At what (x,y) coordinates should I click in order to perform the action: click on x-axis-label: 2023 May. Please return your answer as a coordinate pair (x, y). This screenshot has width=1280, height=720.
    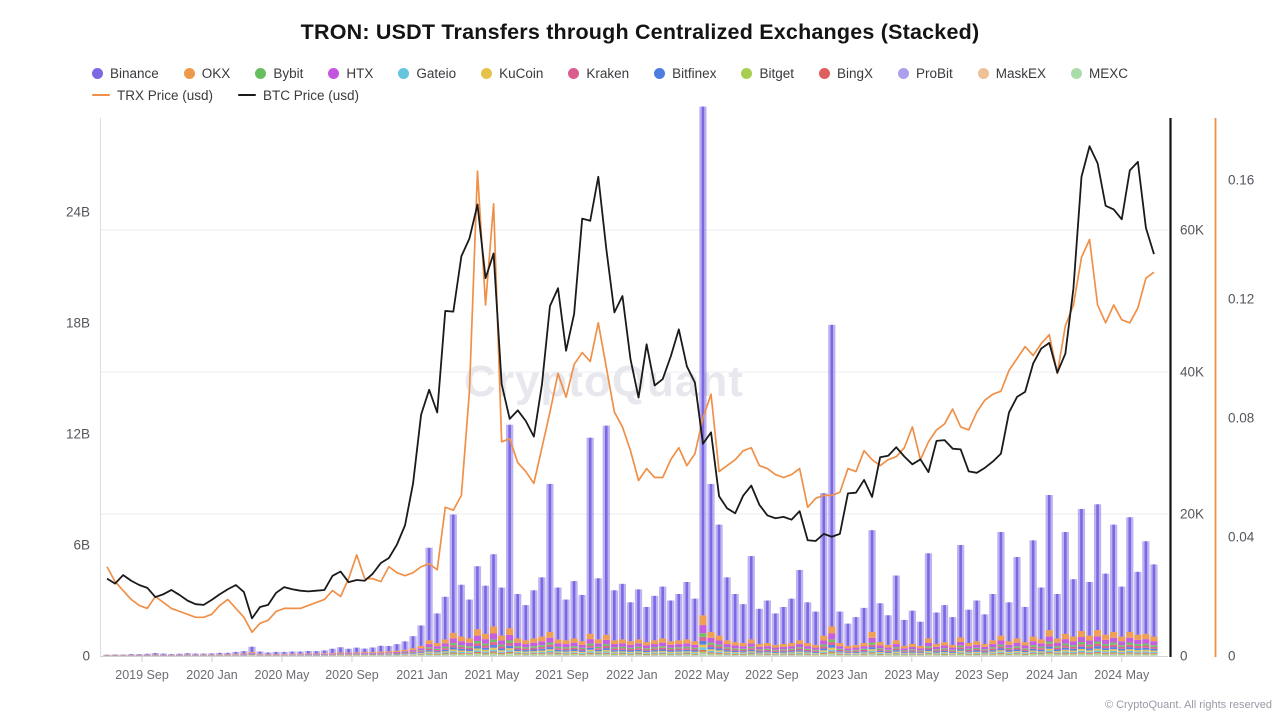
    Looking at the image, I should click on (912, 675).